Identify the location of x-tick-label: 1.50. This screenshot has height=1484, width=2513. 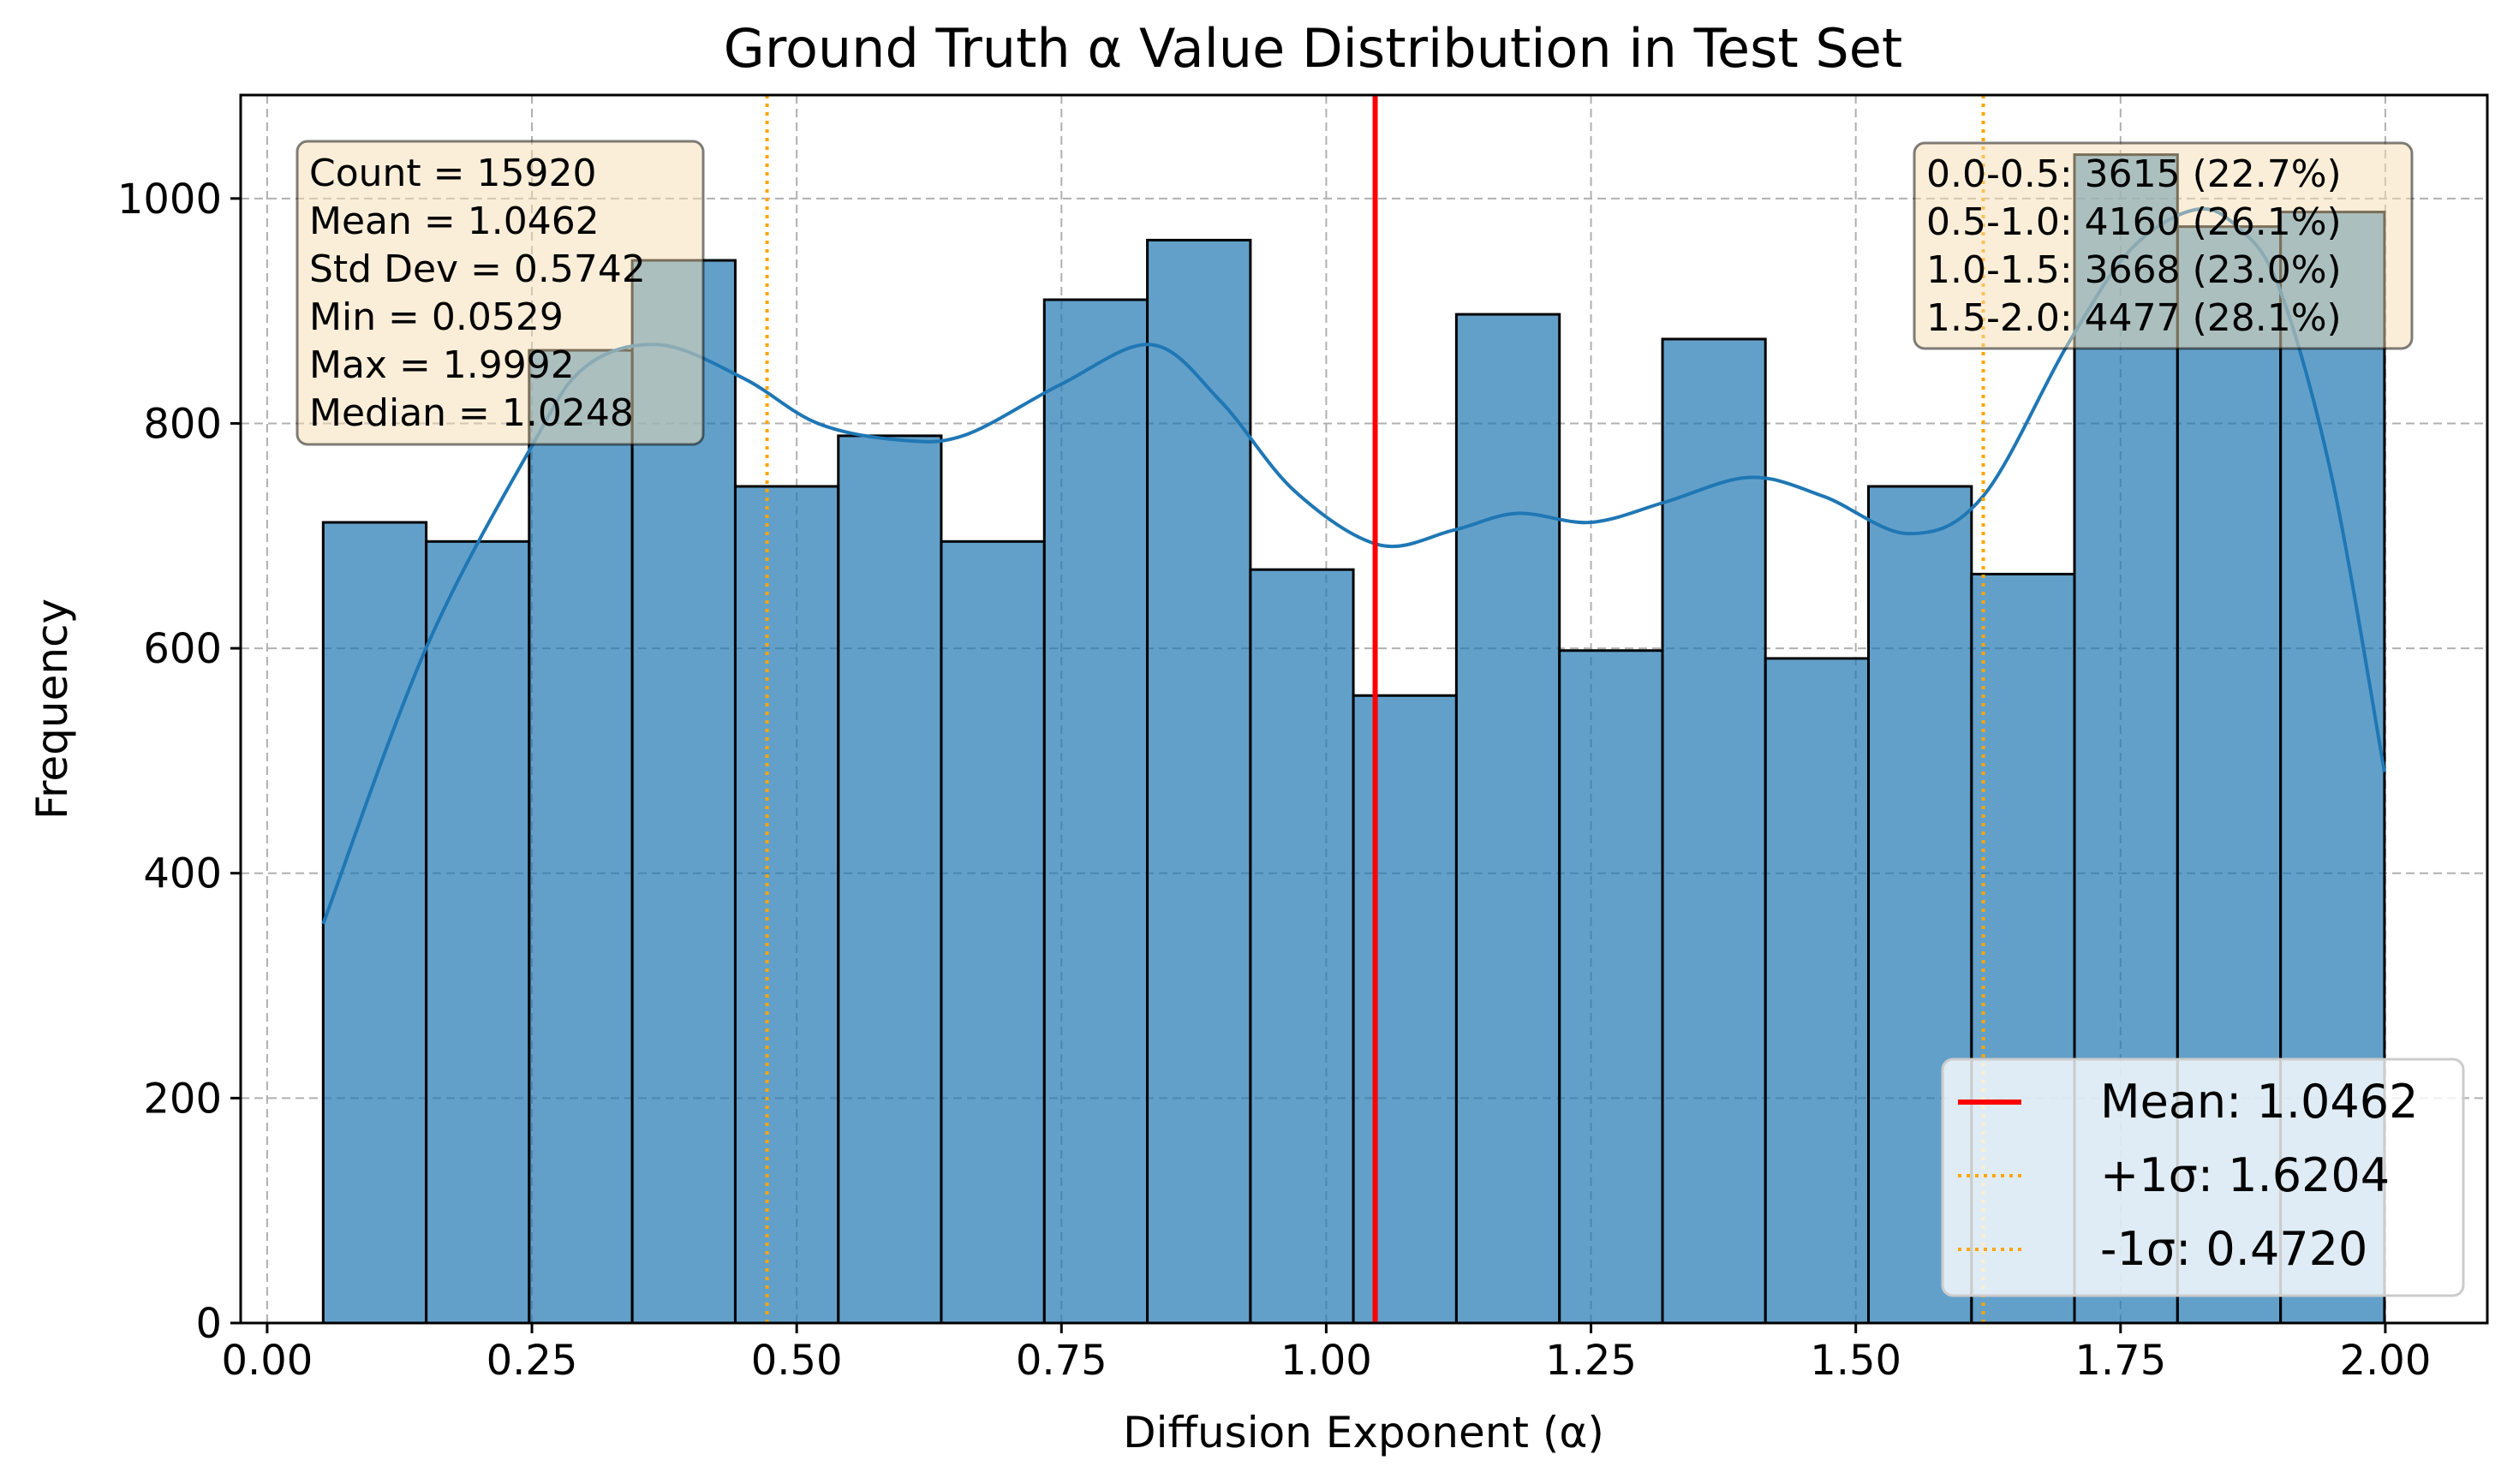
(1855, 1361).